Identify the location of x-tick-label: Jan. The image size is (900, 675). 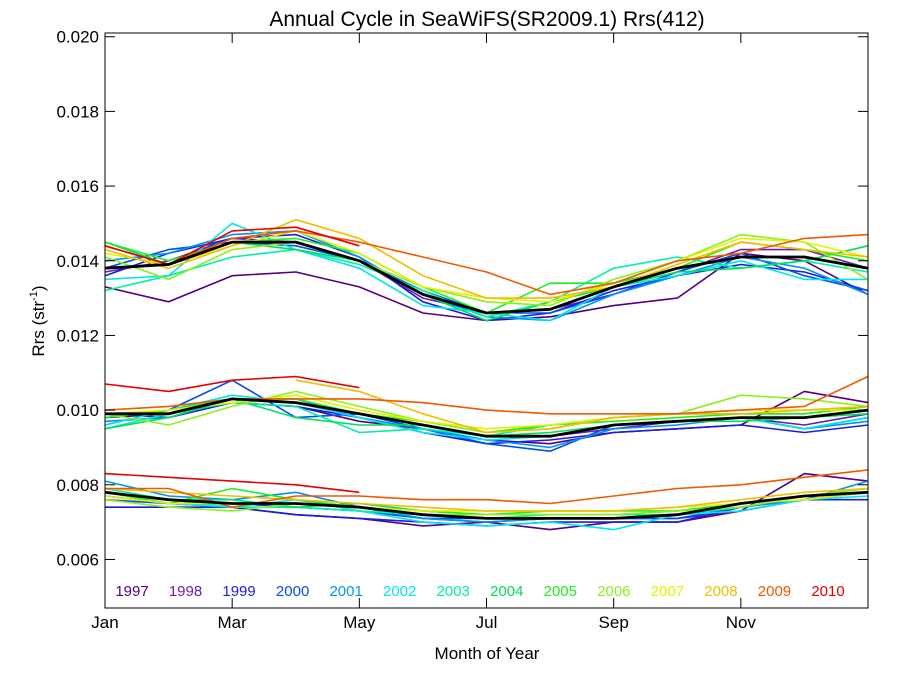
(104, 622).